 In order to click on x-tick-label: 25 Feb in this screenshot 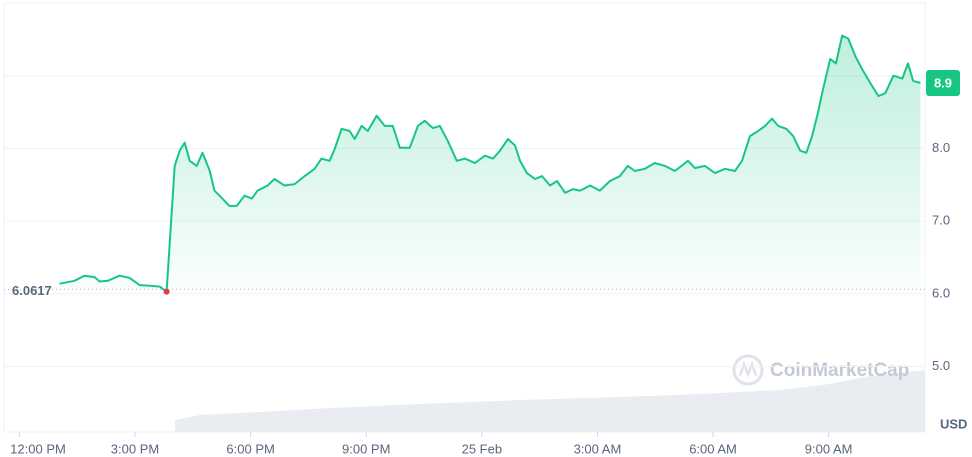, I will do `click(482, 448)`.